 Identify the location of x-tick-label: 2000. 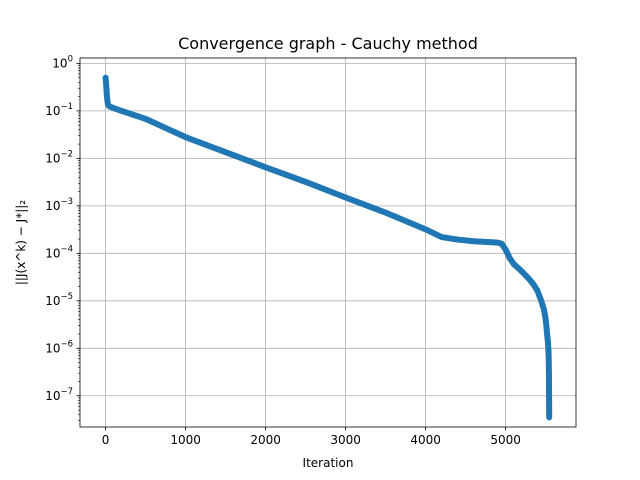
(265, 440).